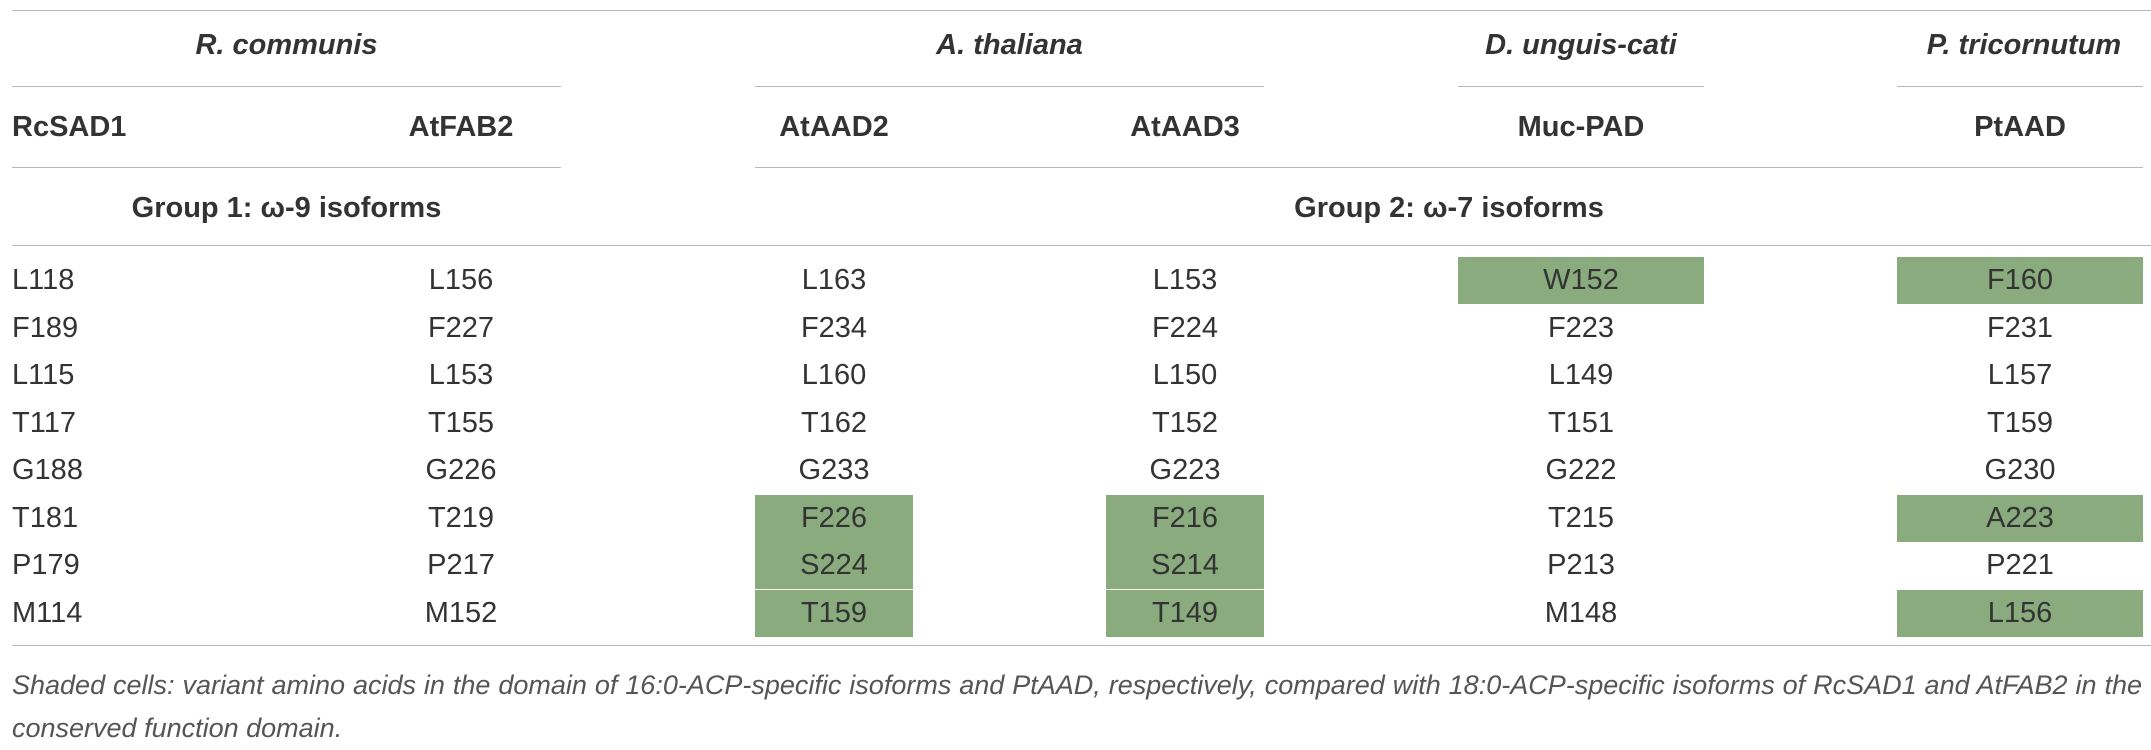 The width and height of the screenshot is (2151, 750). I want to click on table-cell: G223, so click(1185, 470).